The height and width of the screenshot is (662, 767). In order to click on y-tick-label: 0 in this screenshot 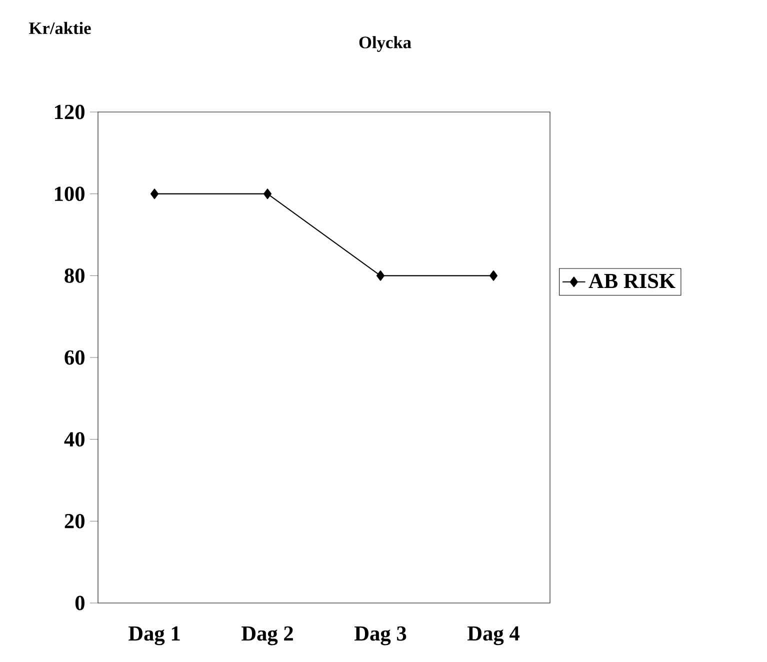, I will do `click(79, 603)`.